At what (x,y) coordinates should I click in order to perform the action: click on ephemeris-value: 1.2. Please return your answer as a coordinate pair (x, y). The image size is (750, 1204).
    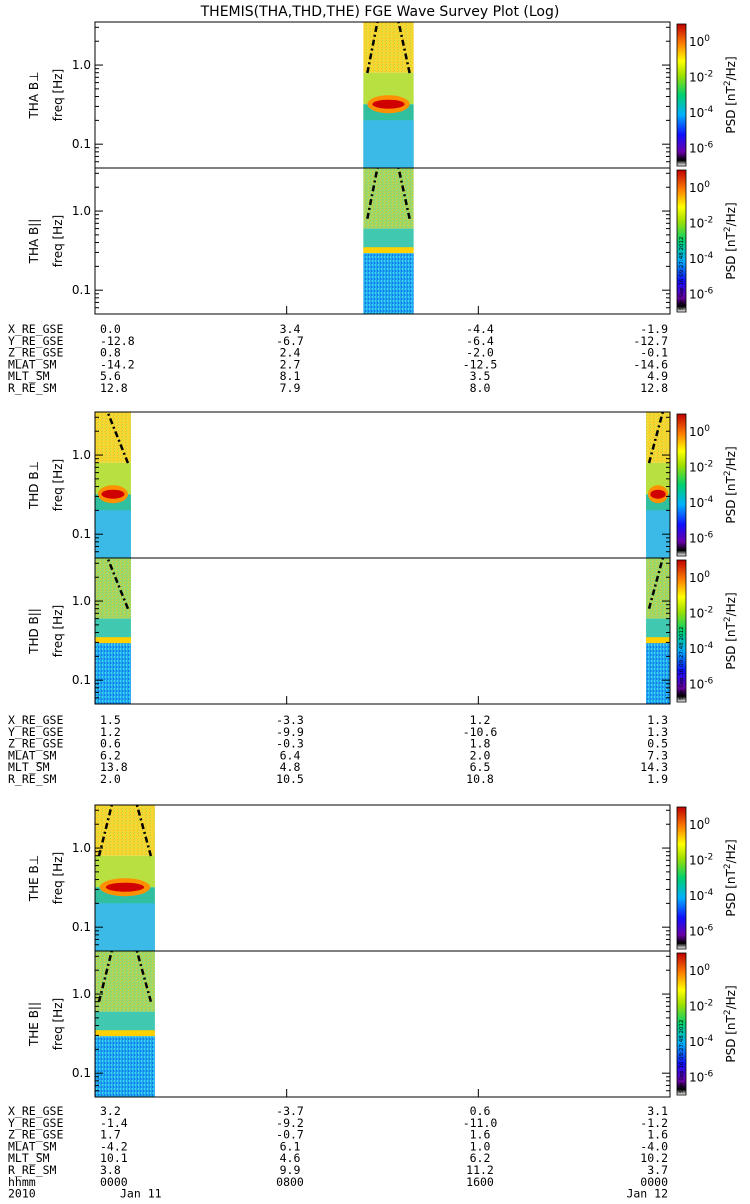
    Looking at the image, I should click on (110, 732).